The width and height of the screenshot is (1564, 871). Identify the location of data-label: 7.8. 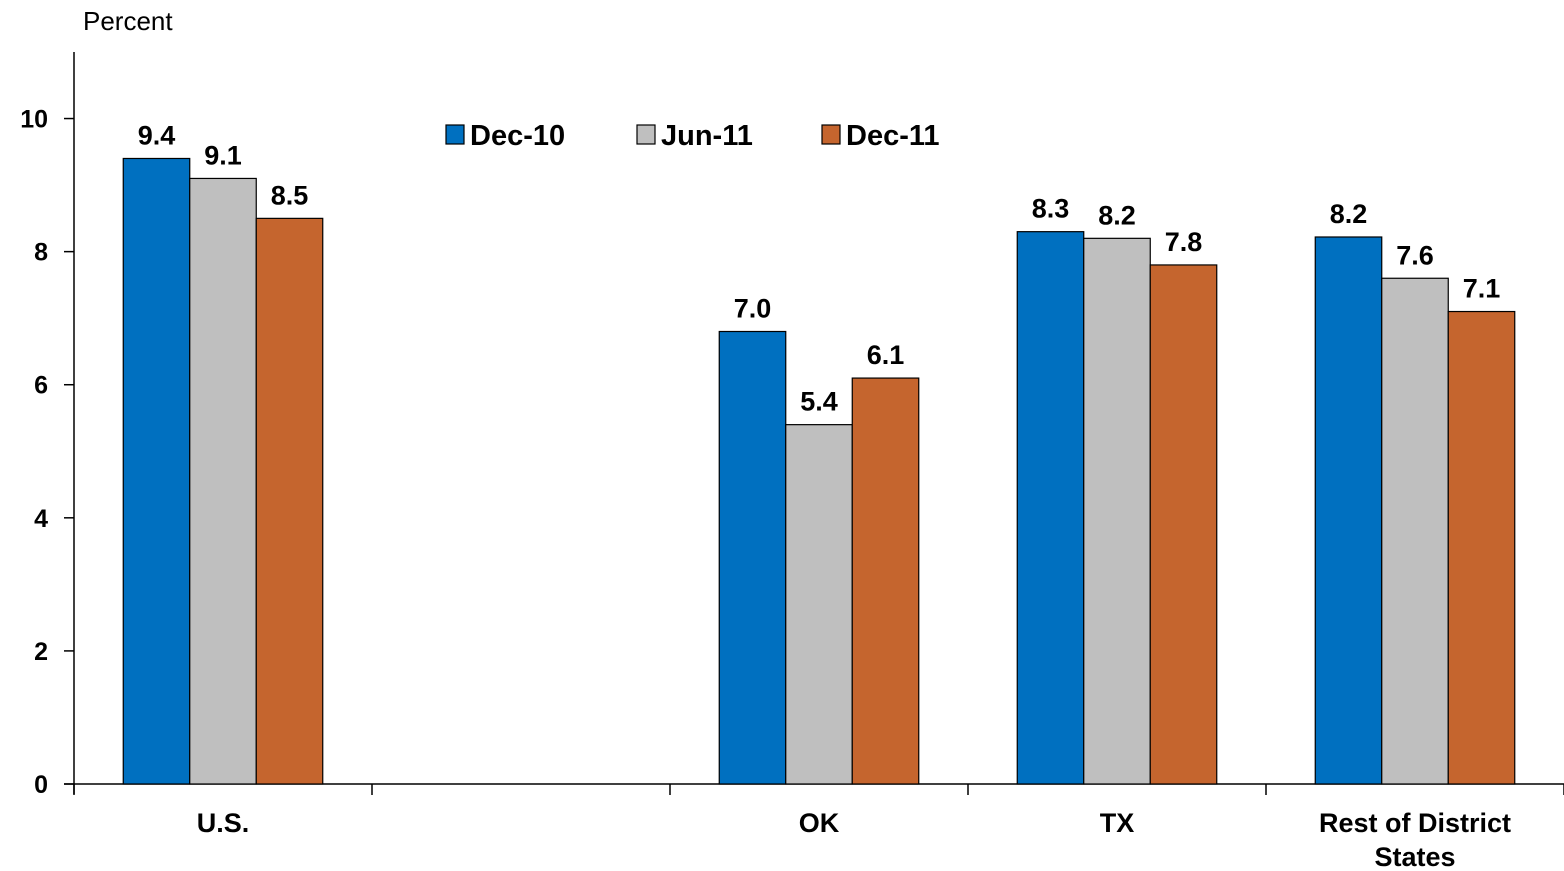
(1184, 242).